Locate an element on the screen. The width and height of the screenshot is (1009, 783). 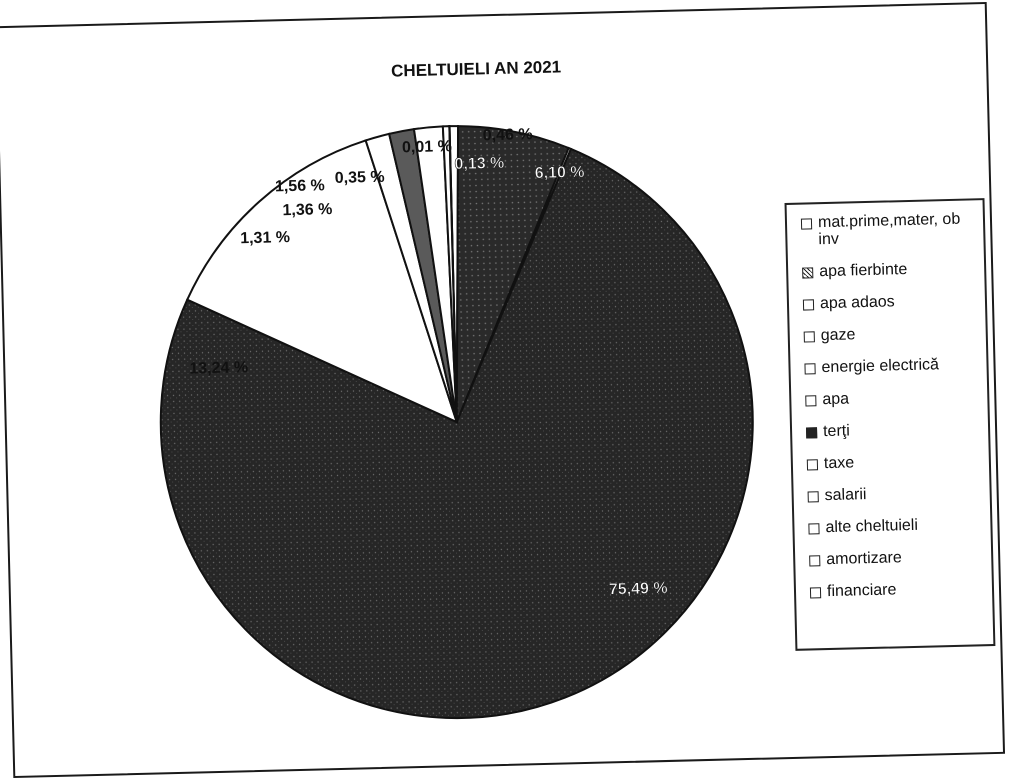
legend-item: apa adaos is located at coordinates (893, 302).